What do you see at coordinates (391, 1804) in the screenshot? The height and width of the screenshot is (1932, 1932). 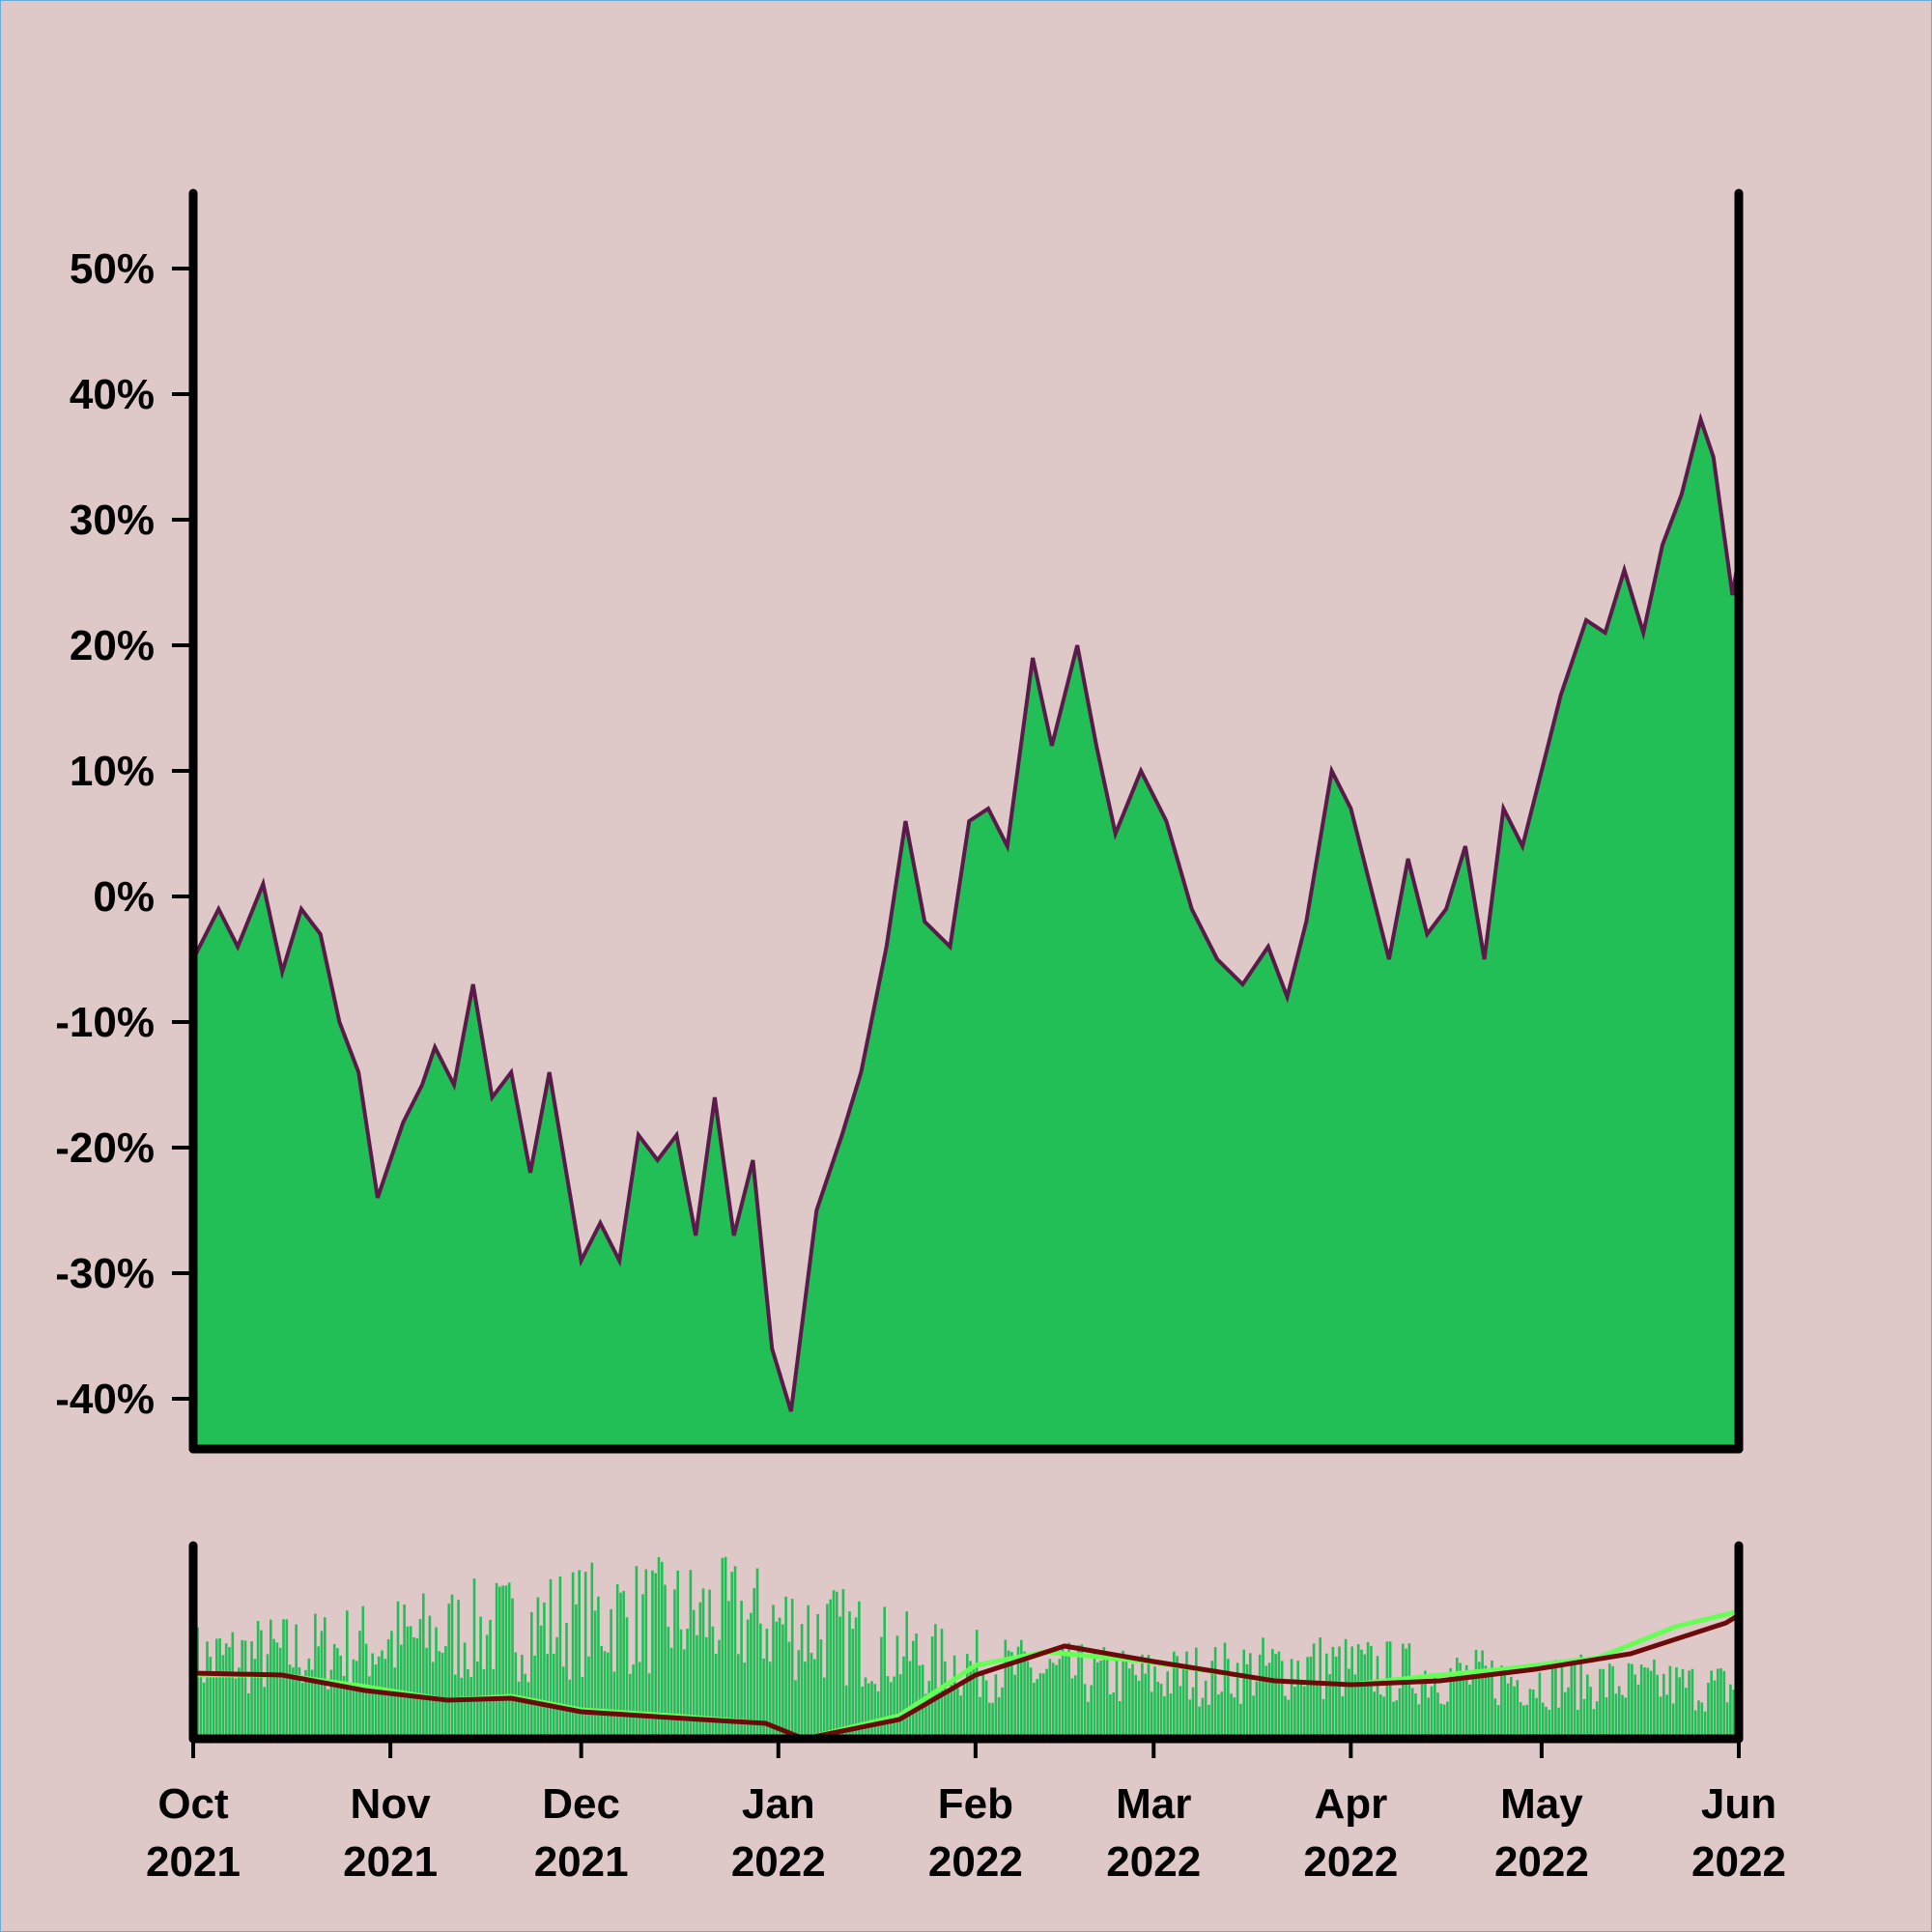 I see `x-tick-label-month: Nov` at bounding box center [391, 1804].